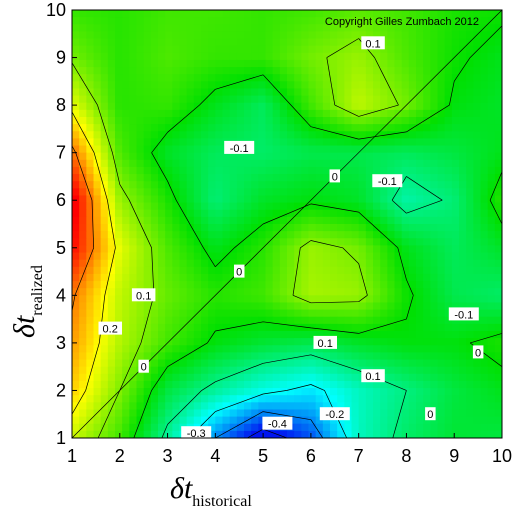 The image size is (512, 512). Describe the element at coordinates (120, 456) in the screenshot. I see `x-tick-label: 2` at that location.